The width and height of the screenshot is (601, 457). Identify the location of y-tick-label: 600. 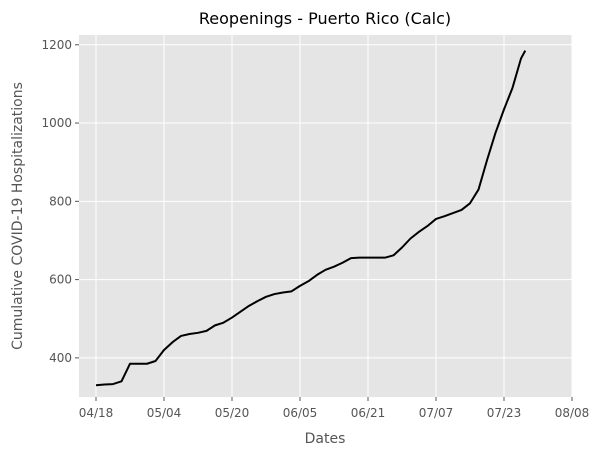
(60, 280).